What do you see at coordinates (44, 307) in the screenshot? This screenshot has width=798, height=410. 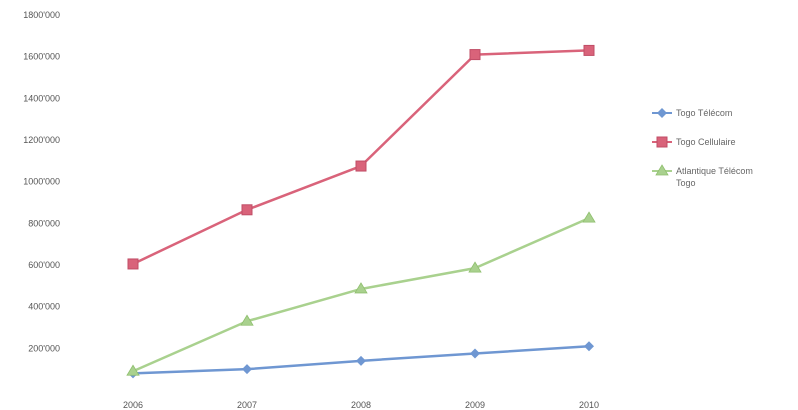 I see `y-tick-label: 400'000` at bounding box center [44, 307].